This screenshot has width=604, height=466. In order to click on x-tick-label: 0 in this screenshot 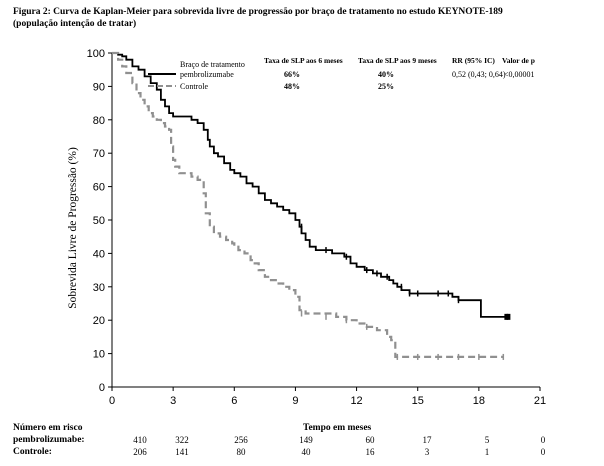, I will do `click(112, 401)`.